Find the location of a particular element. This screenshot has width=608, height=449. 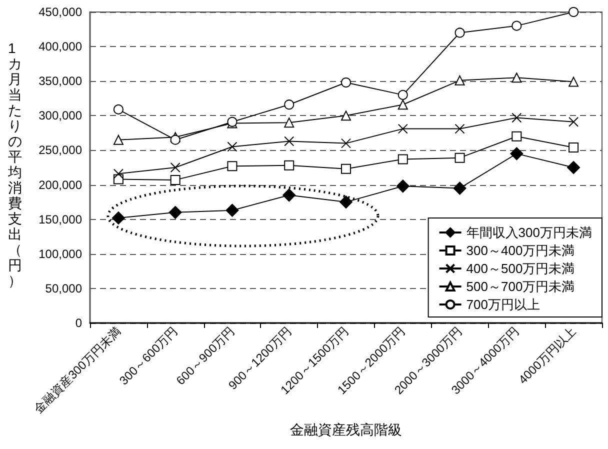

y-tick-label: 300,000 is located at coordinates (60, 115).